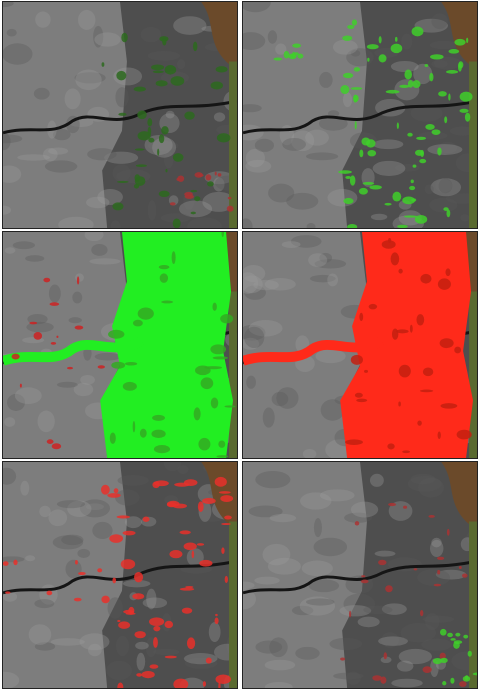 The height and width of the screenshot is (689, 480). I want to click on dark-terrain, so click(169, 575).